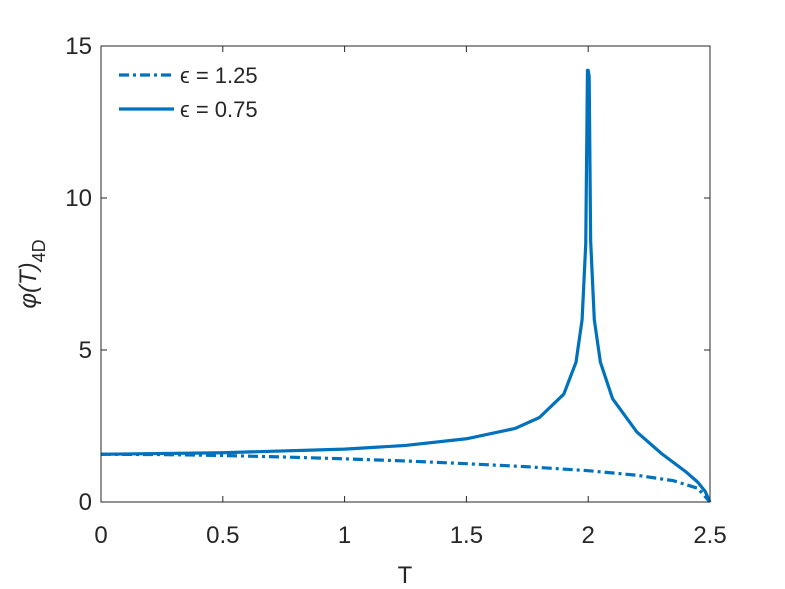 The width and height of the screenshot is (785, 589). Describe the element at coordinates (466, 535) in the screenshot. I see `x-tick-label: 1.5` at that location.